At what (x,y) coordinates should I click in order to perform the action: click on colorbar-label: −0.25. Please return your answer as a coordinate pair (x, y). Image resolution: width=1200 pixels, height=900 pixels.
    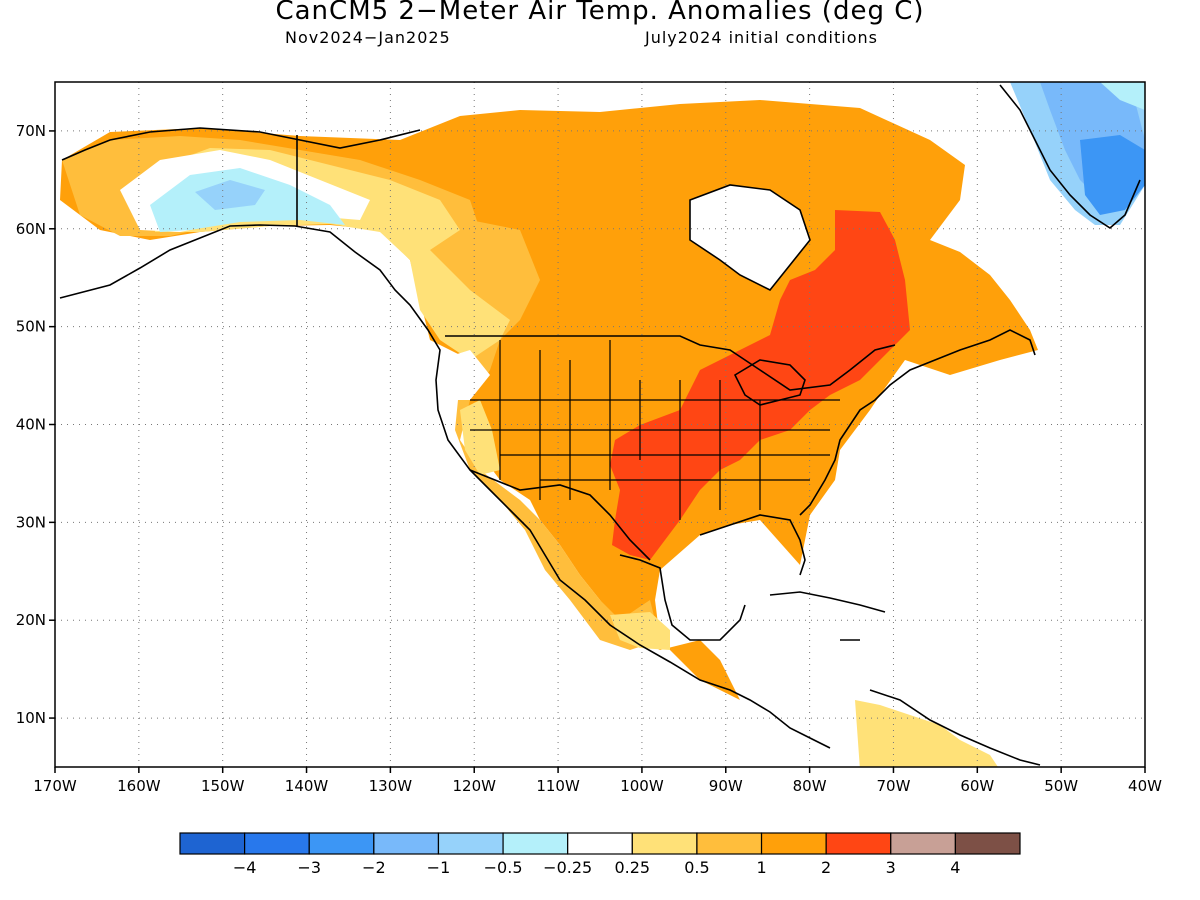
    Looking at the image, I should click on (567, 867).